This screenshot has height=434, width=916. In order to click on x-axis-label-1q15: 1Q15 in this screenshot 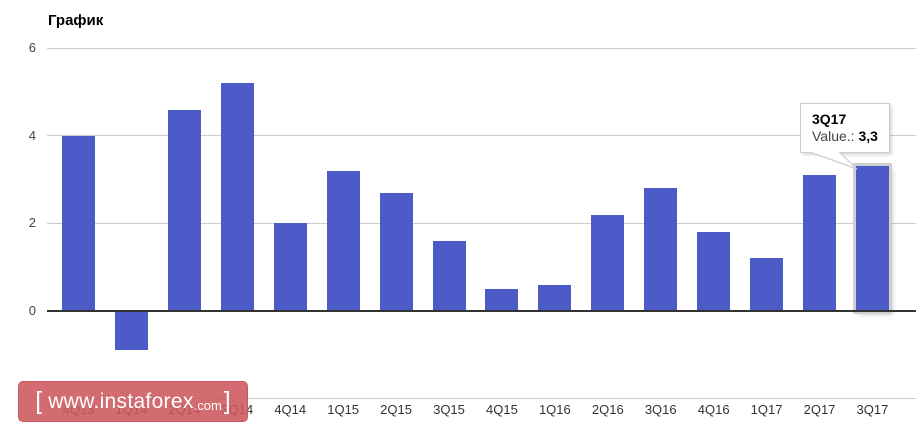, I will do `click(343, 409)`.